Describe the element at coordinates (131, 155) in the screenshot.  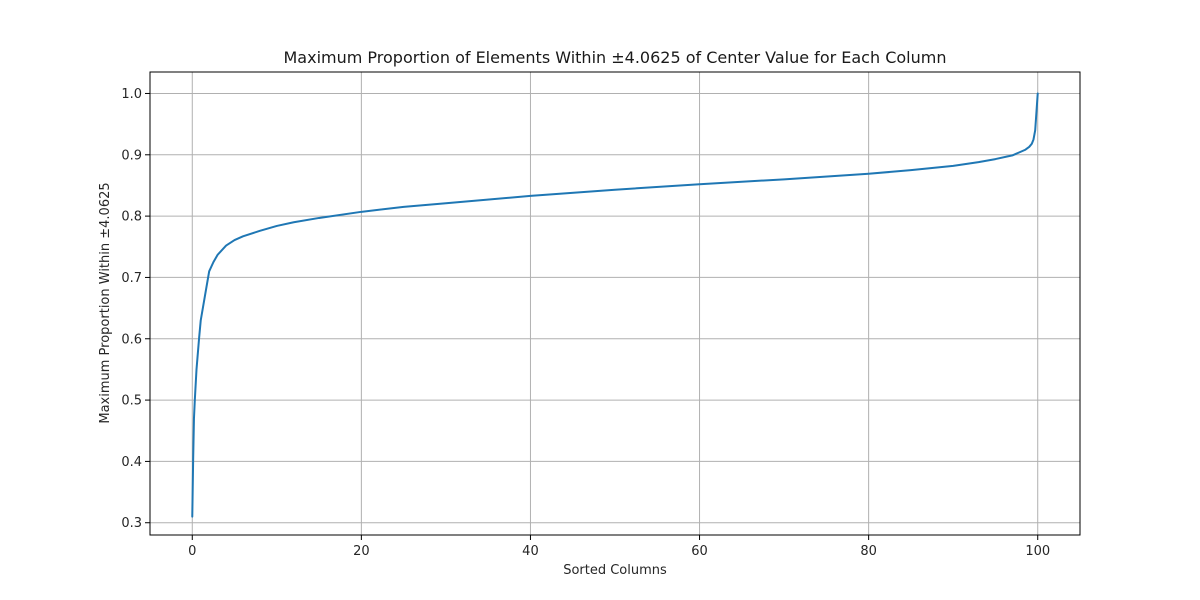
I see `y-tick-label: 0.9` at that location.